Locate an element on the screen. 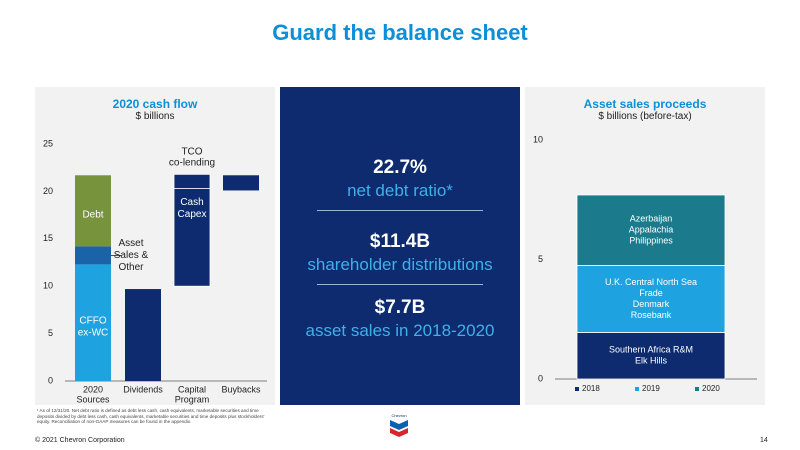  y-tick-label: 15 is located at coordinates (48, 238).